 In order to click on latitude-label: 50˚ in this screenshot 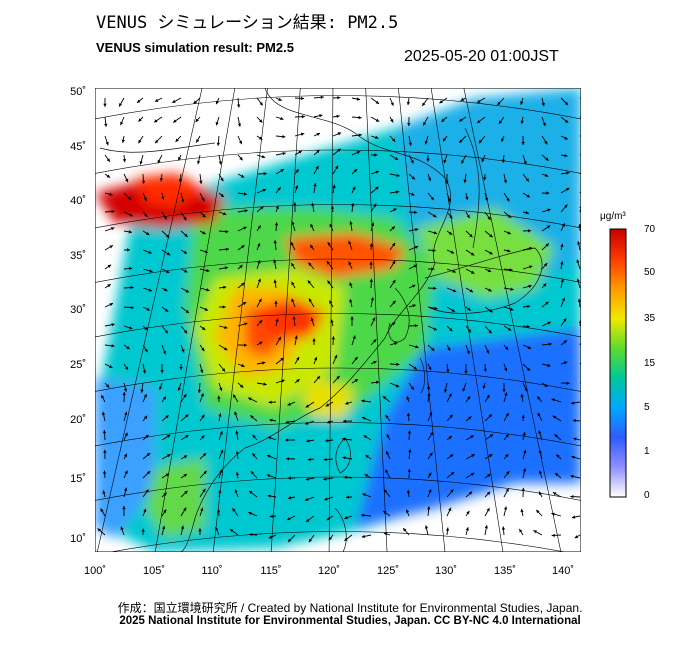, I will do `click(78, 92)`.